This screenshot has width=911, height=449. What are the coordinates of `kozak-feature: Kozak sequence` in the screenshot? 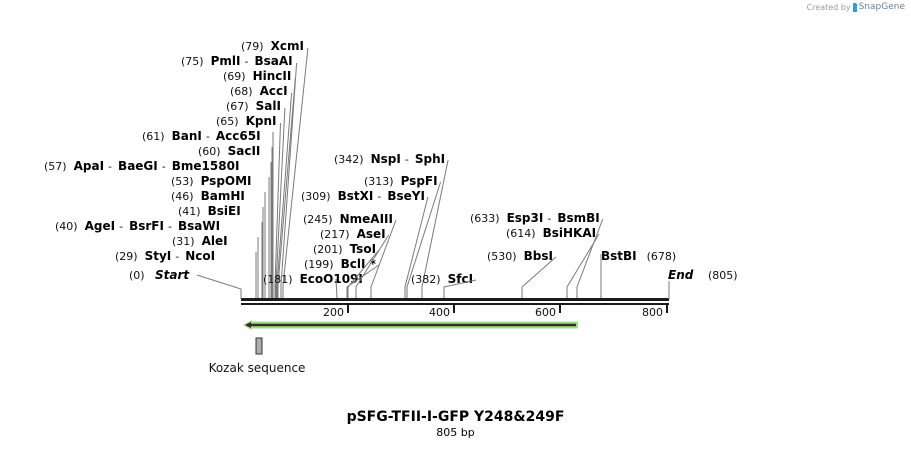 It's located at (257, 356).